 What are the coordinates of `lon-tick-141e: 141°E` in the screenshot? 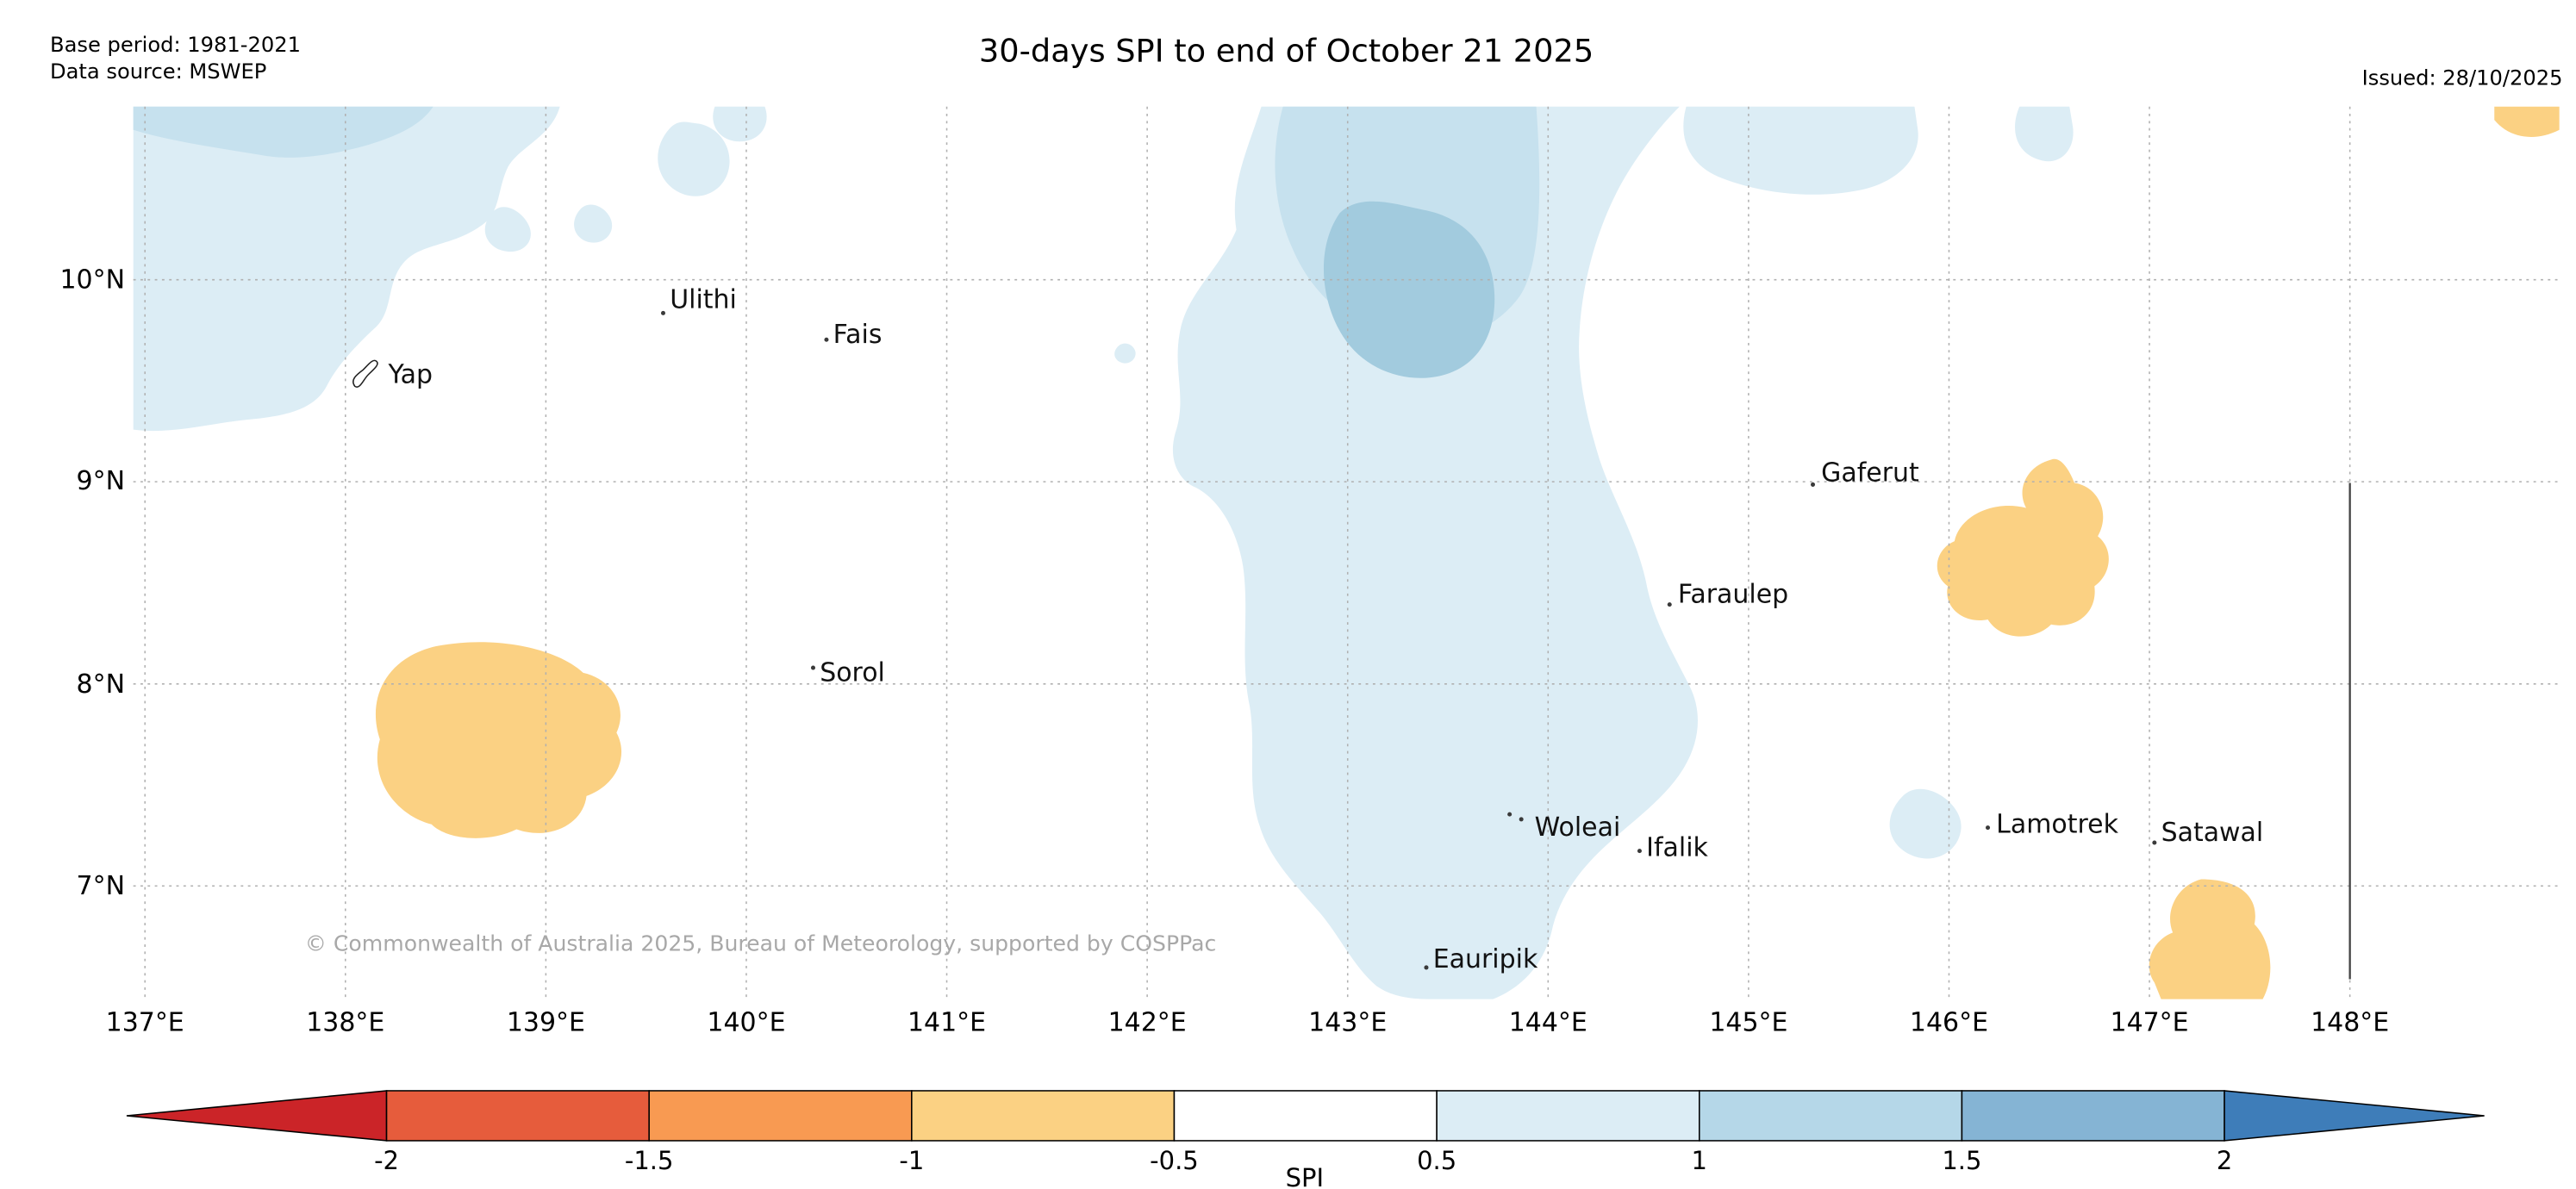 It's located at (947, 1022).